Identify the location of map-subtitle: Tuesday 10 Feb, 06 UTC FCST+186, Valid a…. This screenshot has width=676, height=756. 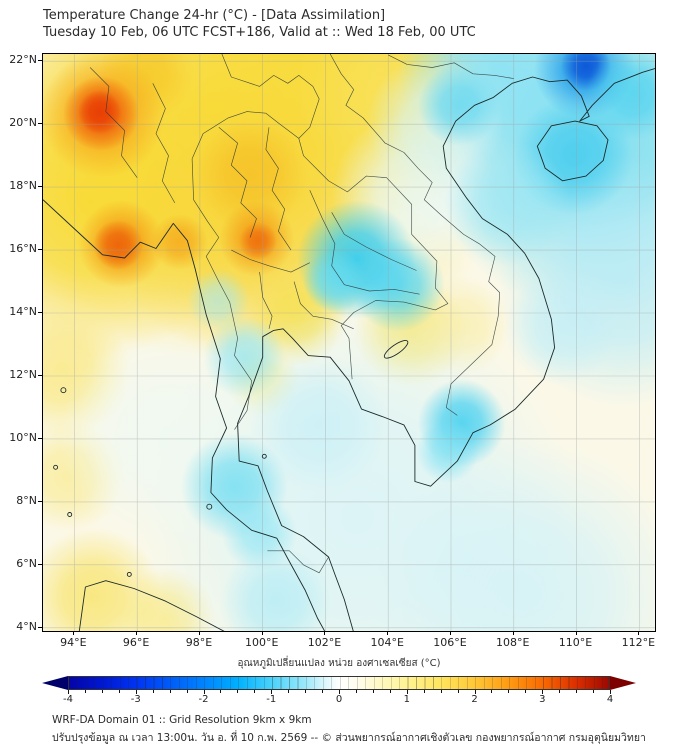
(259, 32).